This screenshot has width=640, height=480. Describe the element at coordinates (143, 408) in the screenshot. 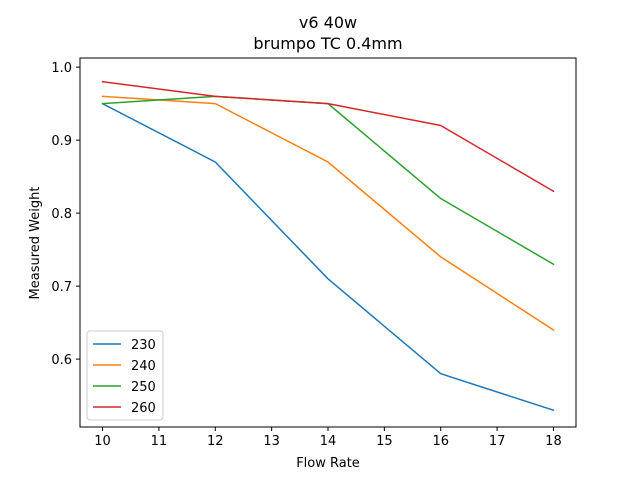

I see `legend-label-260: 260` at that location.